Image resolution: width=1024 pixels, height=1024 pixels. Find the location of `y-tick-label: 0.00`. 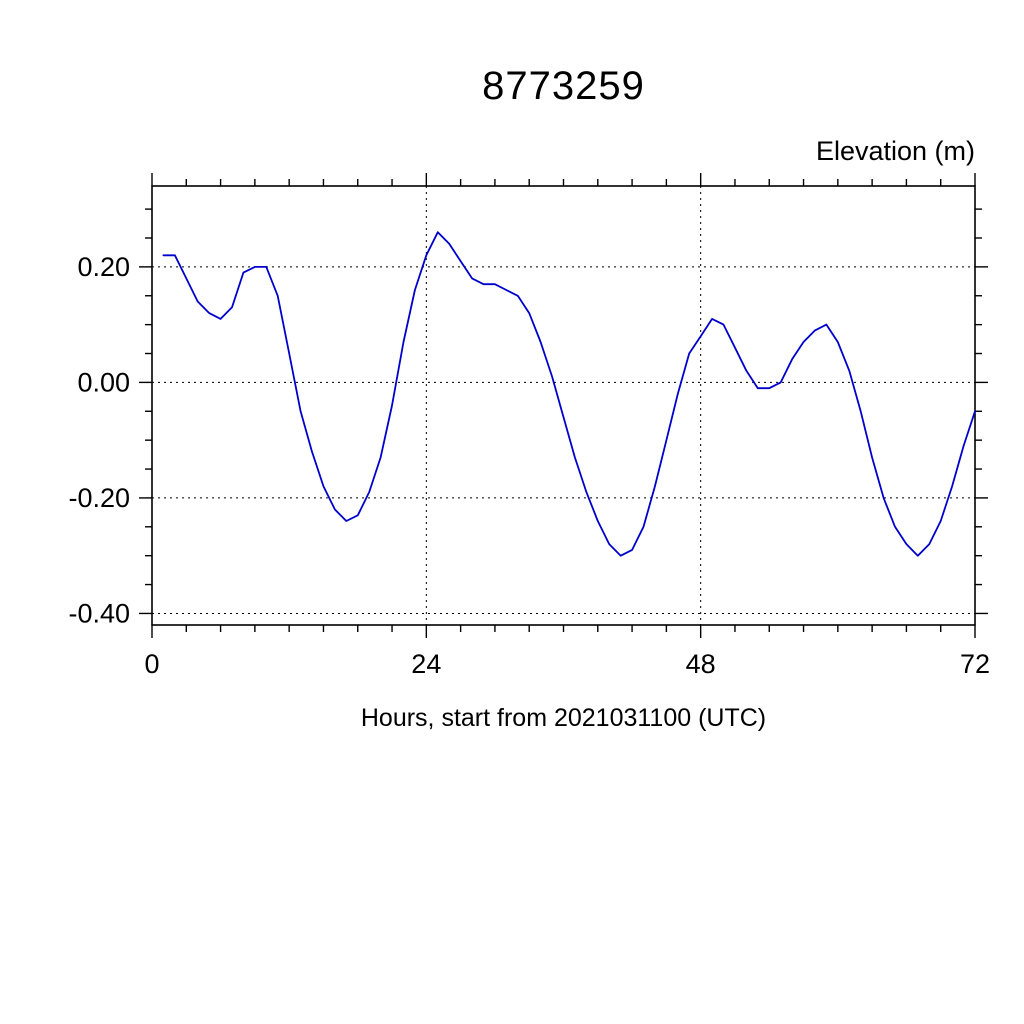

y-tick-label: 0.00 is located at coordinates (103, 382).